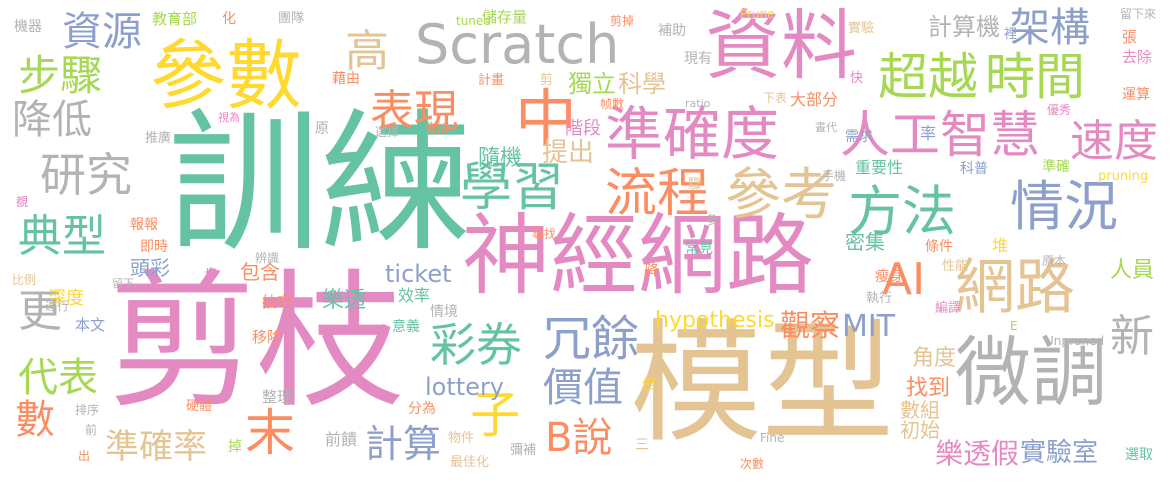  What do you see at coordinates (920, 410) in the screenshot?
I see `word-shuzu: 數組` at bounding box center [920, 410].